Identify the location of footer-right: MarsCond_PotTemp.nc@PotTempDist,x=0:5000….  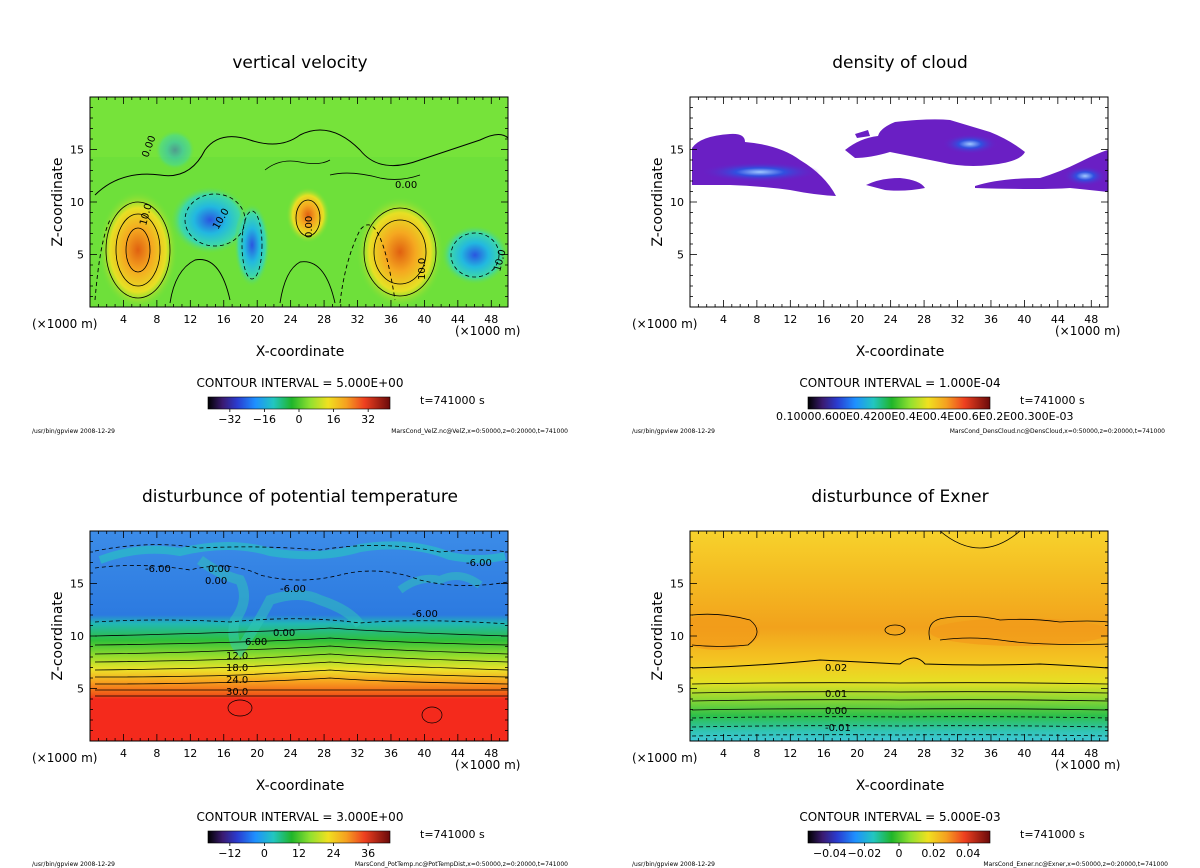
(461, 864).